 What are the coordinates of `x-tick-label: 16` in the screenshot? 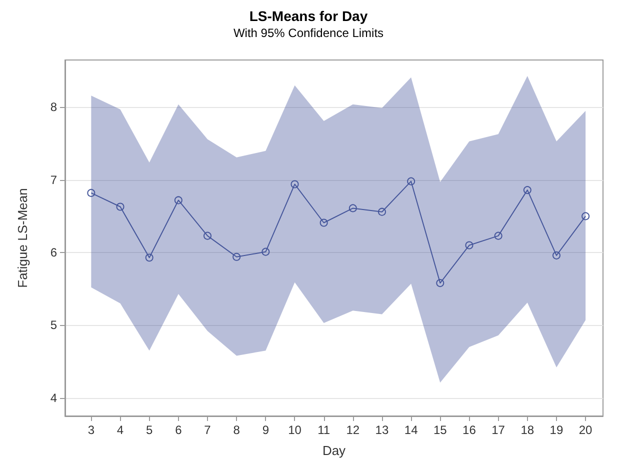 It's located at (469, 430).